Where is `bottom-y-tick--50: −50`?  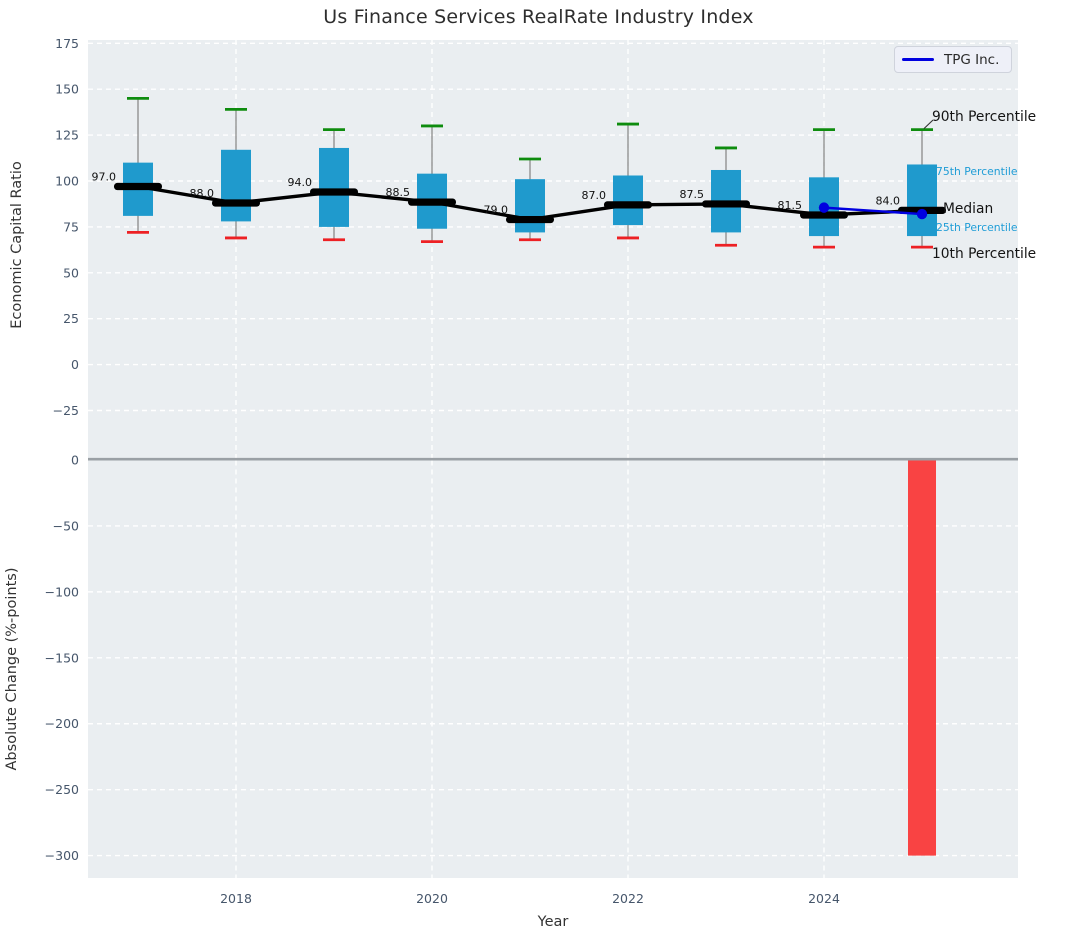
bottom-y-tick--50: −50 is located at coordinates (66, 525).